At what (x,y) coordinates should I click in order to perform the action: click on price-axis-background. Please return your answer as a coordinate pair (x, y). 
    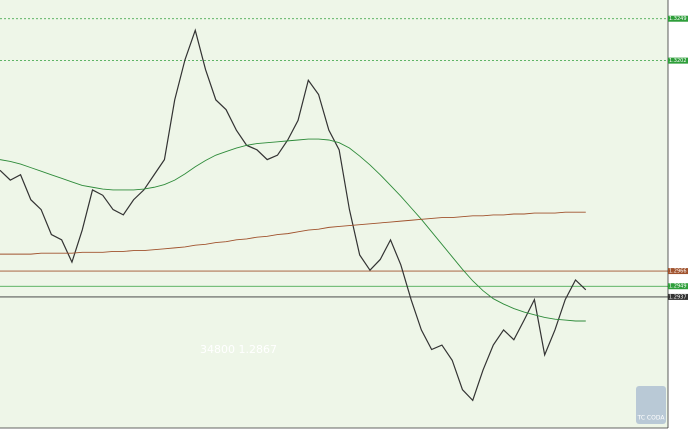
    Looking at the image, I should click on (678, 218).